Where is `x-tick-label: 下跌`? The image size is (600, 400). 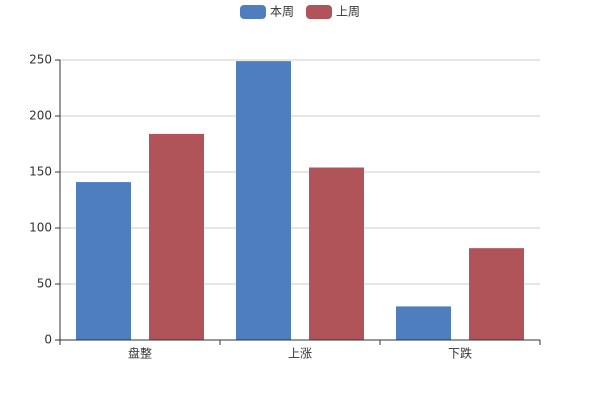
x-tick-label: 下跌 is located at coordinates (460, 353).